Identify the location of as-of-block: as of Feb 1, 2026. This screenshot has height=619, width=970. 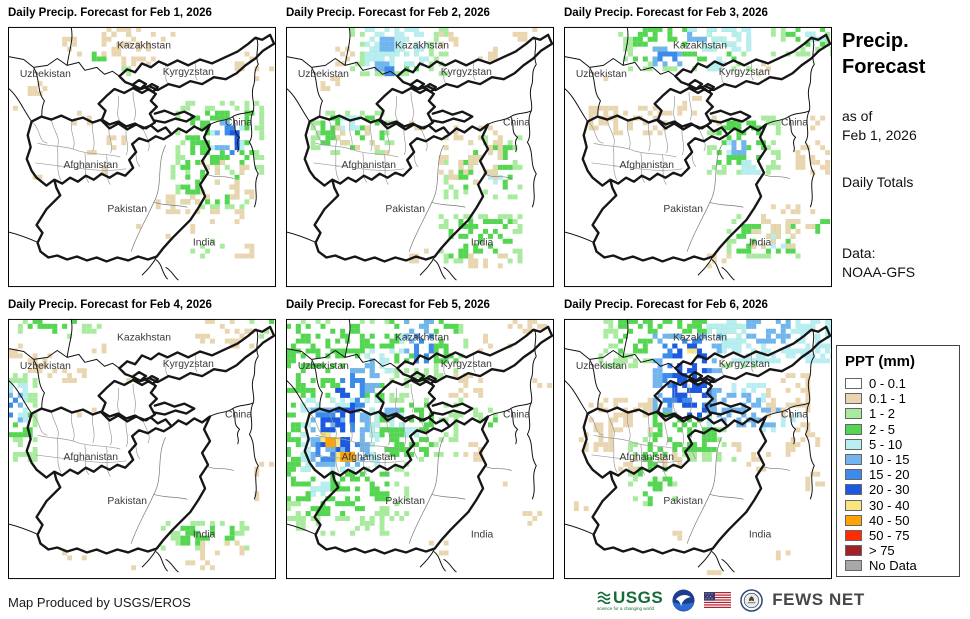
(904, 126).